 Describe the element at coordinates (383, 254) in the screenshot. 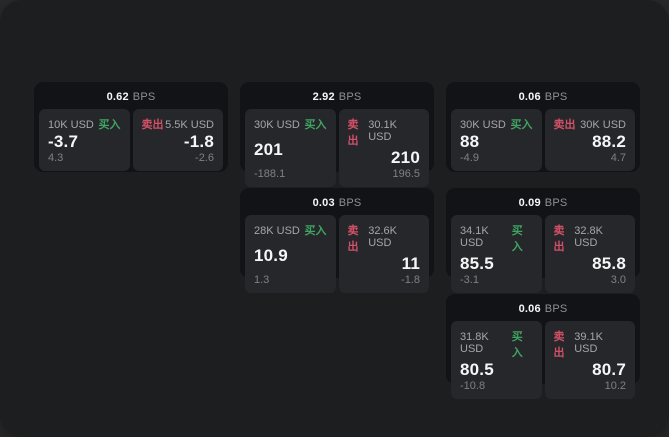

I see `sell-panel: 卖出 32.6K USD 11 -1.8` at that location.